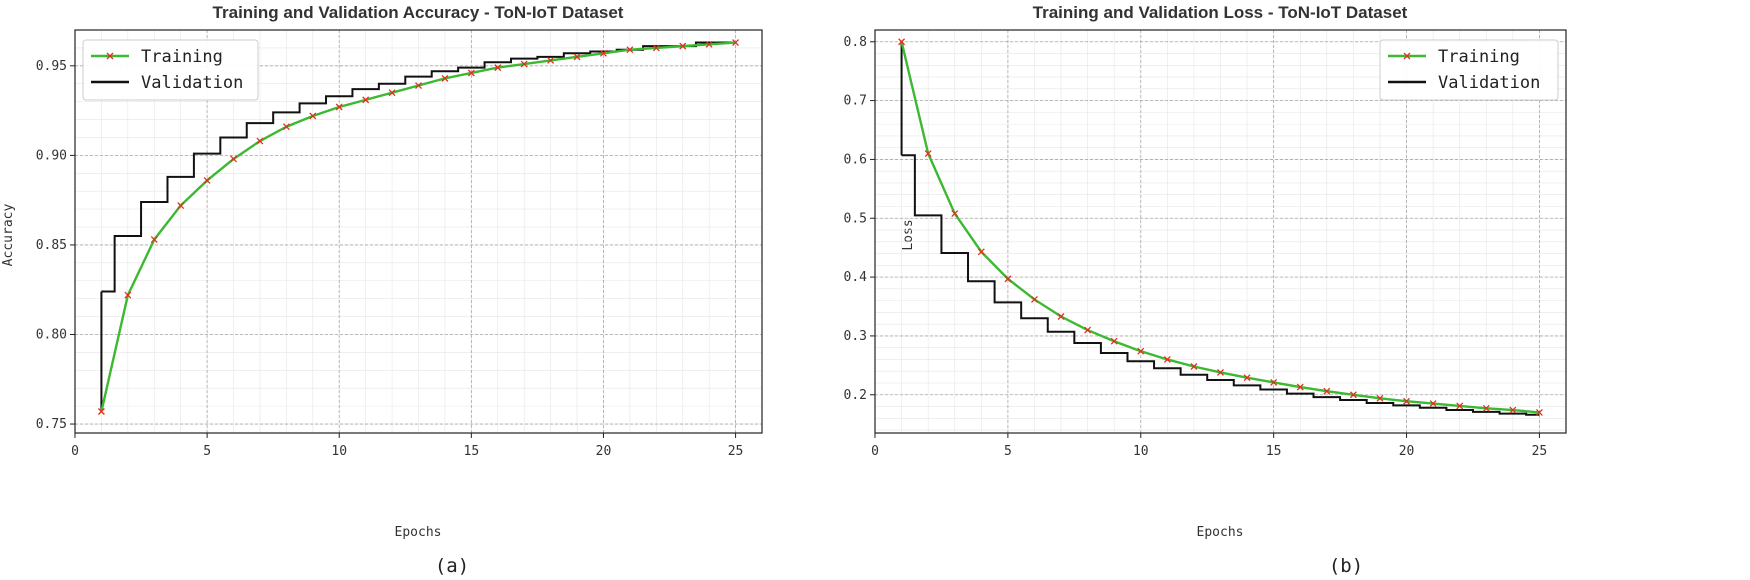 The height and width of the screenshot is (580, 1750). I want to click on accuracy-x-tick-label: 25, so click(736, 451).